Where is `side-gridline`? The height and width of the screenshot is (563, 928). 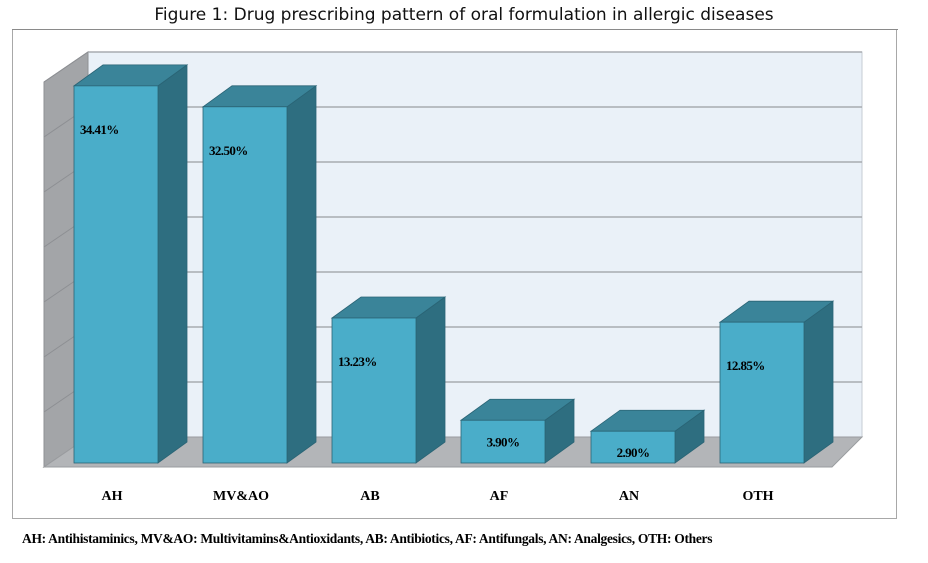 side-gridline is located at coordinates (66, 67).